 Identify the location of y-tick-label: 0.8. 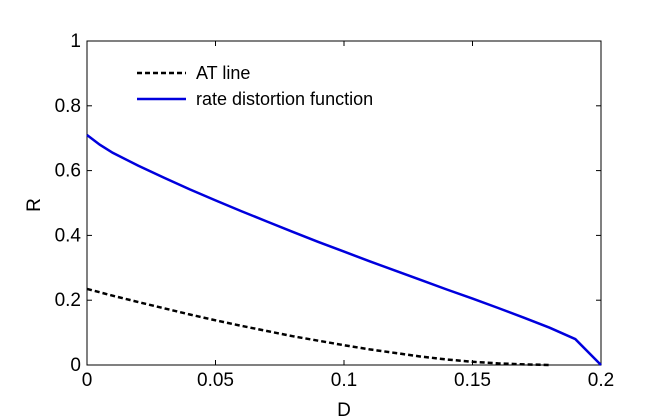
(68, 106).